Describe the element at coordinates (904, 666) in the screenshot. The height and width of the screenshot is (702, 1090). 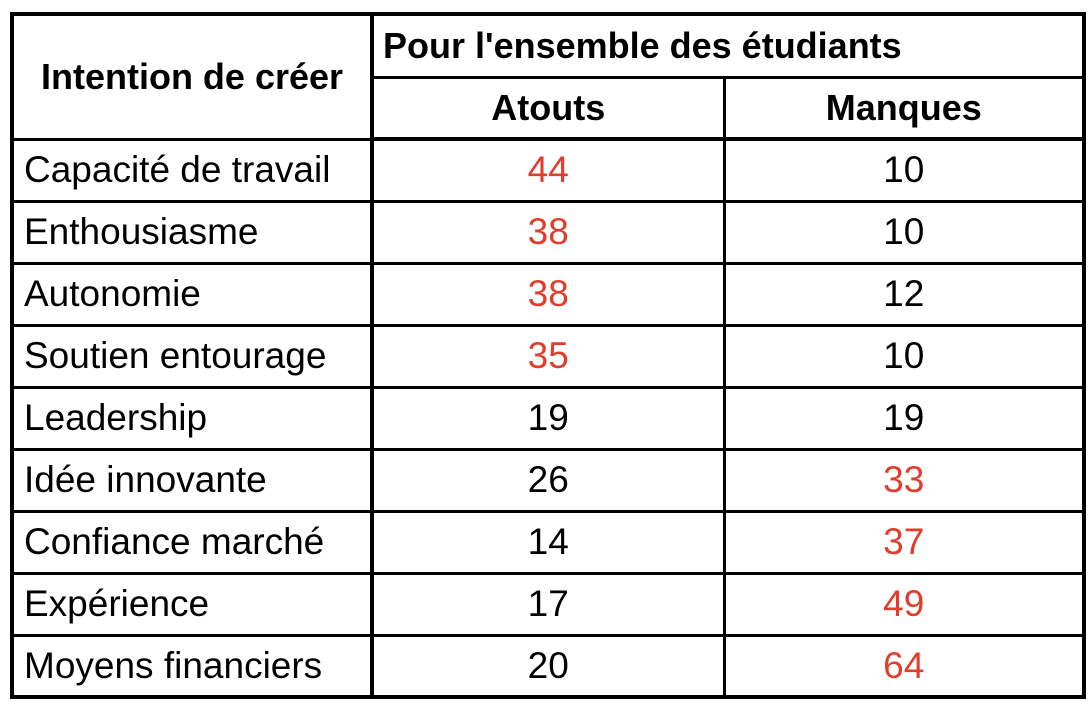
I see `manques-value: 64` at that location.